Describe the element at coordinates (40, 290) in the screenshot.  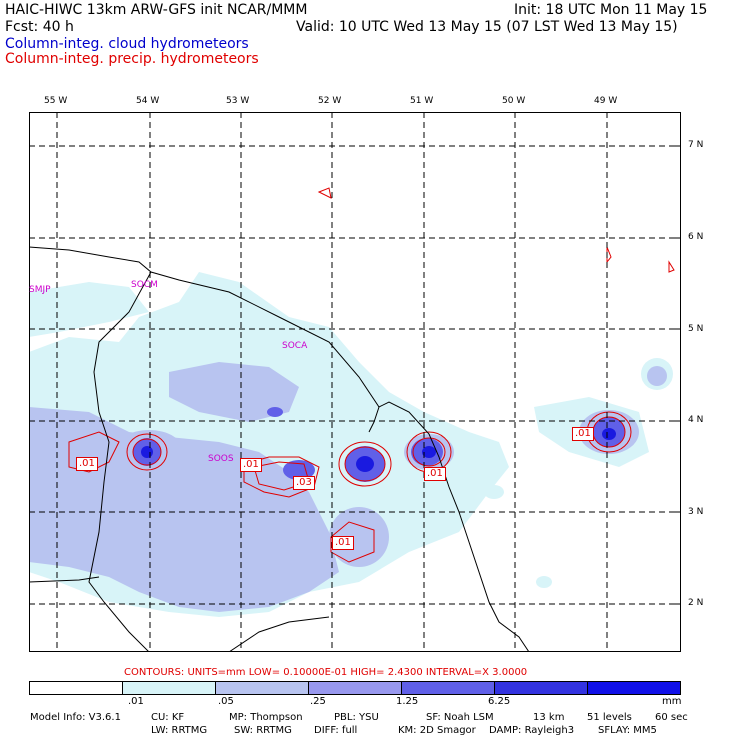
I see `place-label-smjp: SMJP` at that location.